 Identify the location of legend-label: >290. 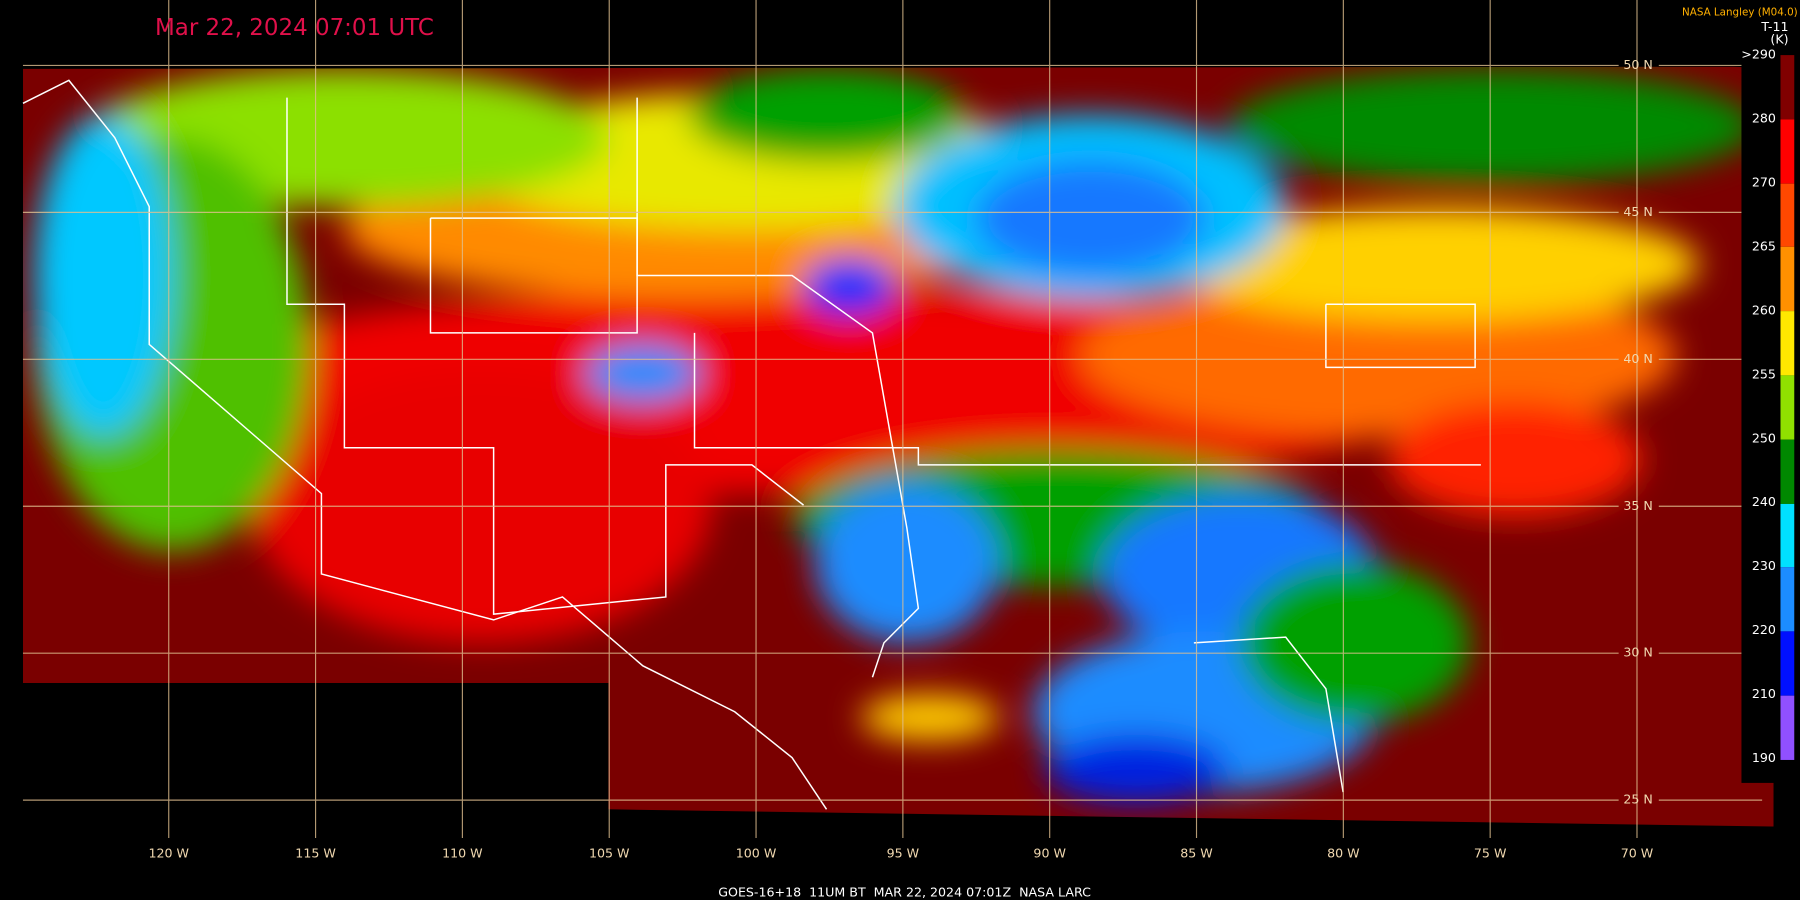
(1758, 54).